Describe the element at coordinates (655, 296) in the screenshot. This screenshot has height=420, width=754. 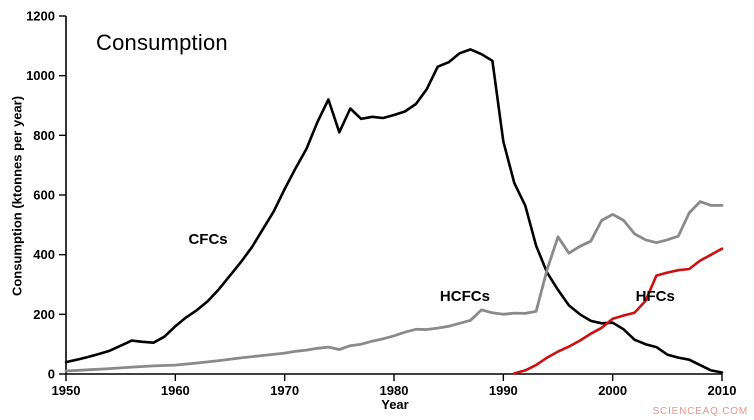
I see `series-label-hfcs: HFCs` at that location.